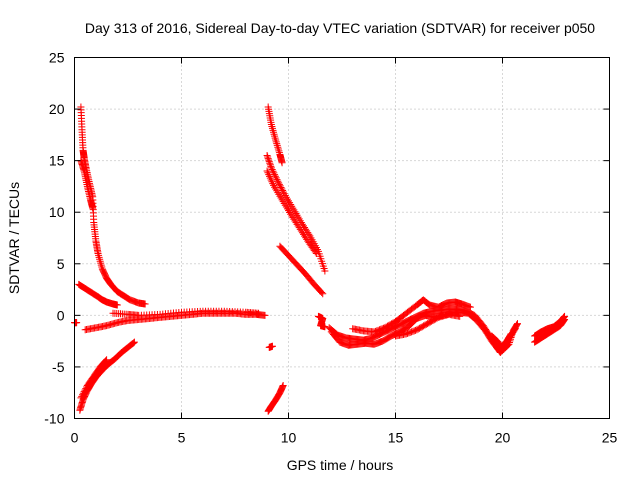 This screenshot has width=640, height=480. Describe the element at coordinates (57, 161) in the screenshot. I see `y-tick-label: 15` at that location.